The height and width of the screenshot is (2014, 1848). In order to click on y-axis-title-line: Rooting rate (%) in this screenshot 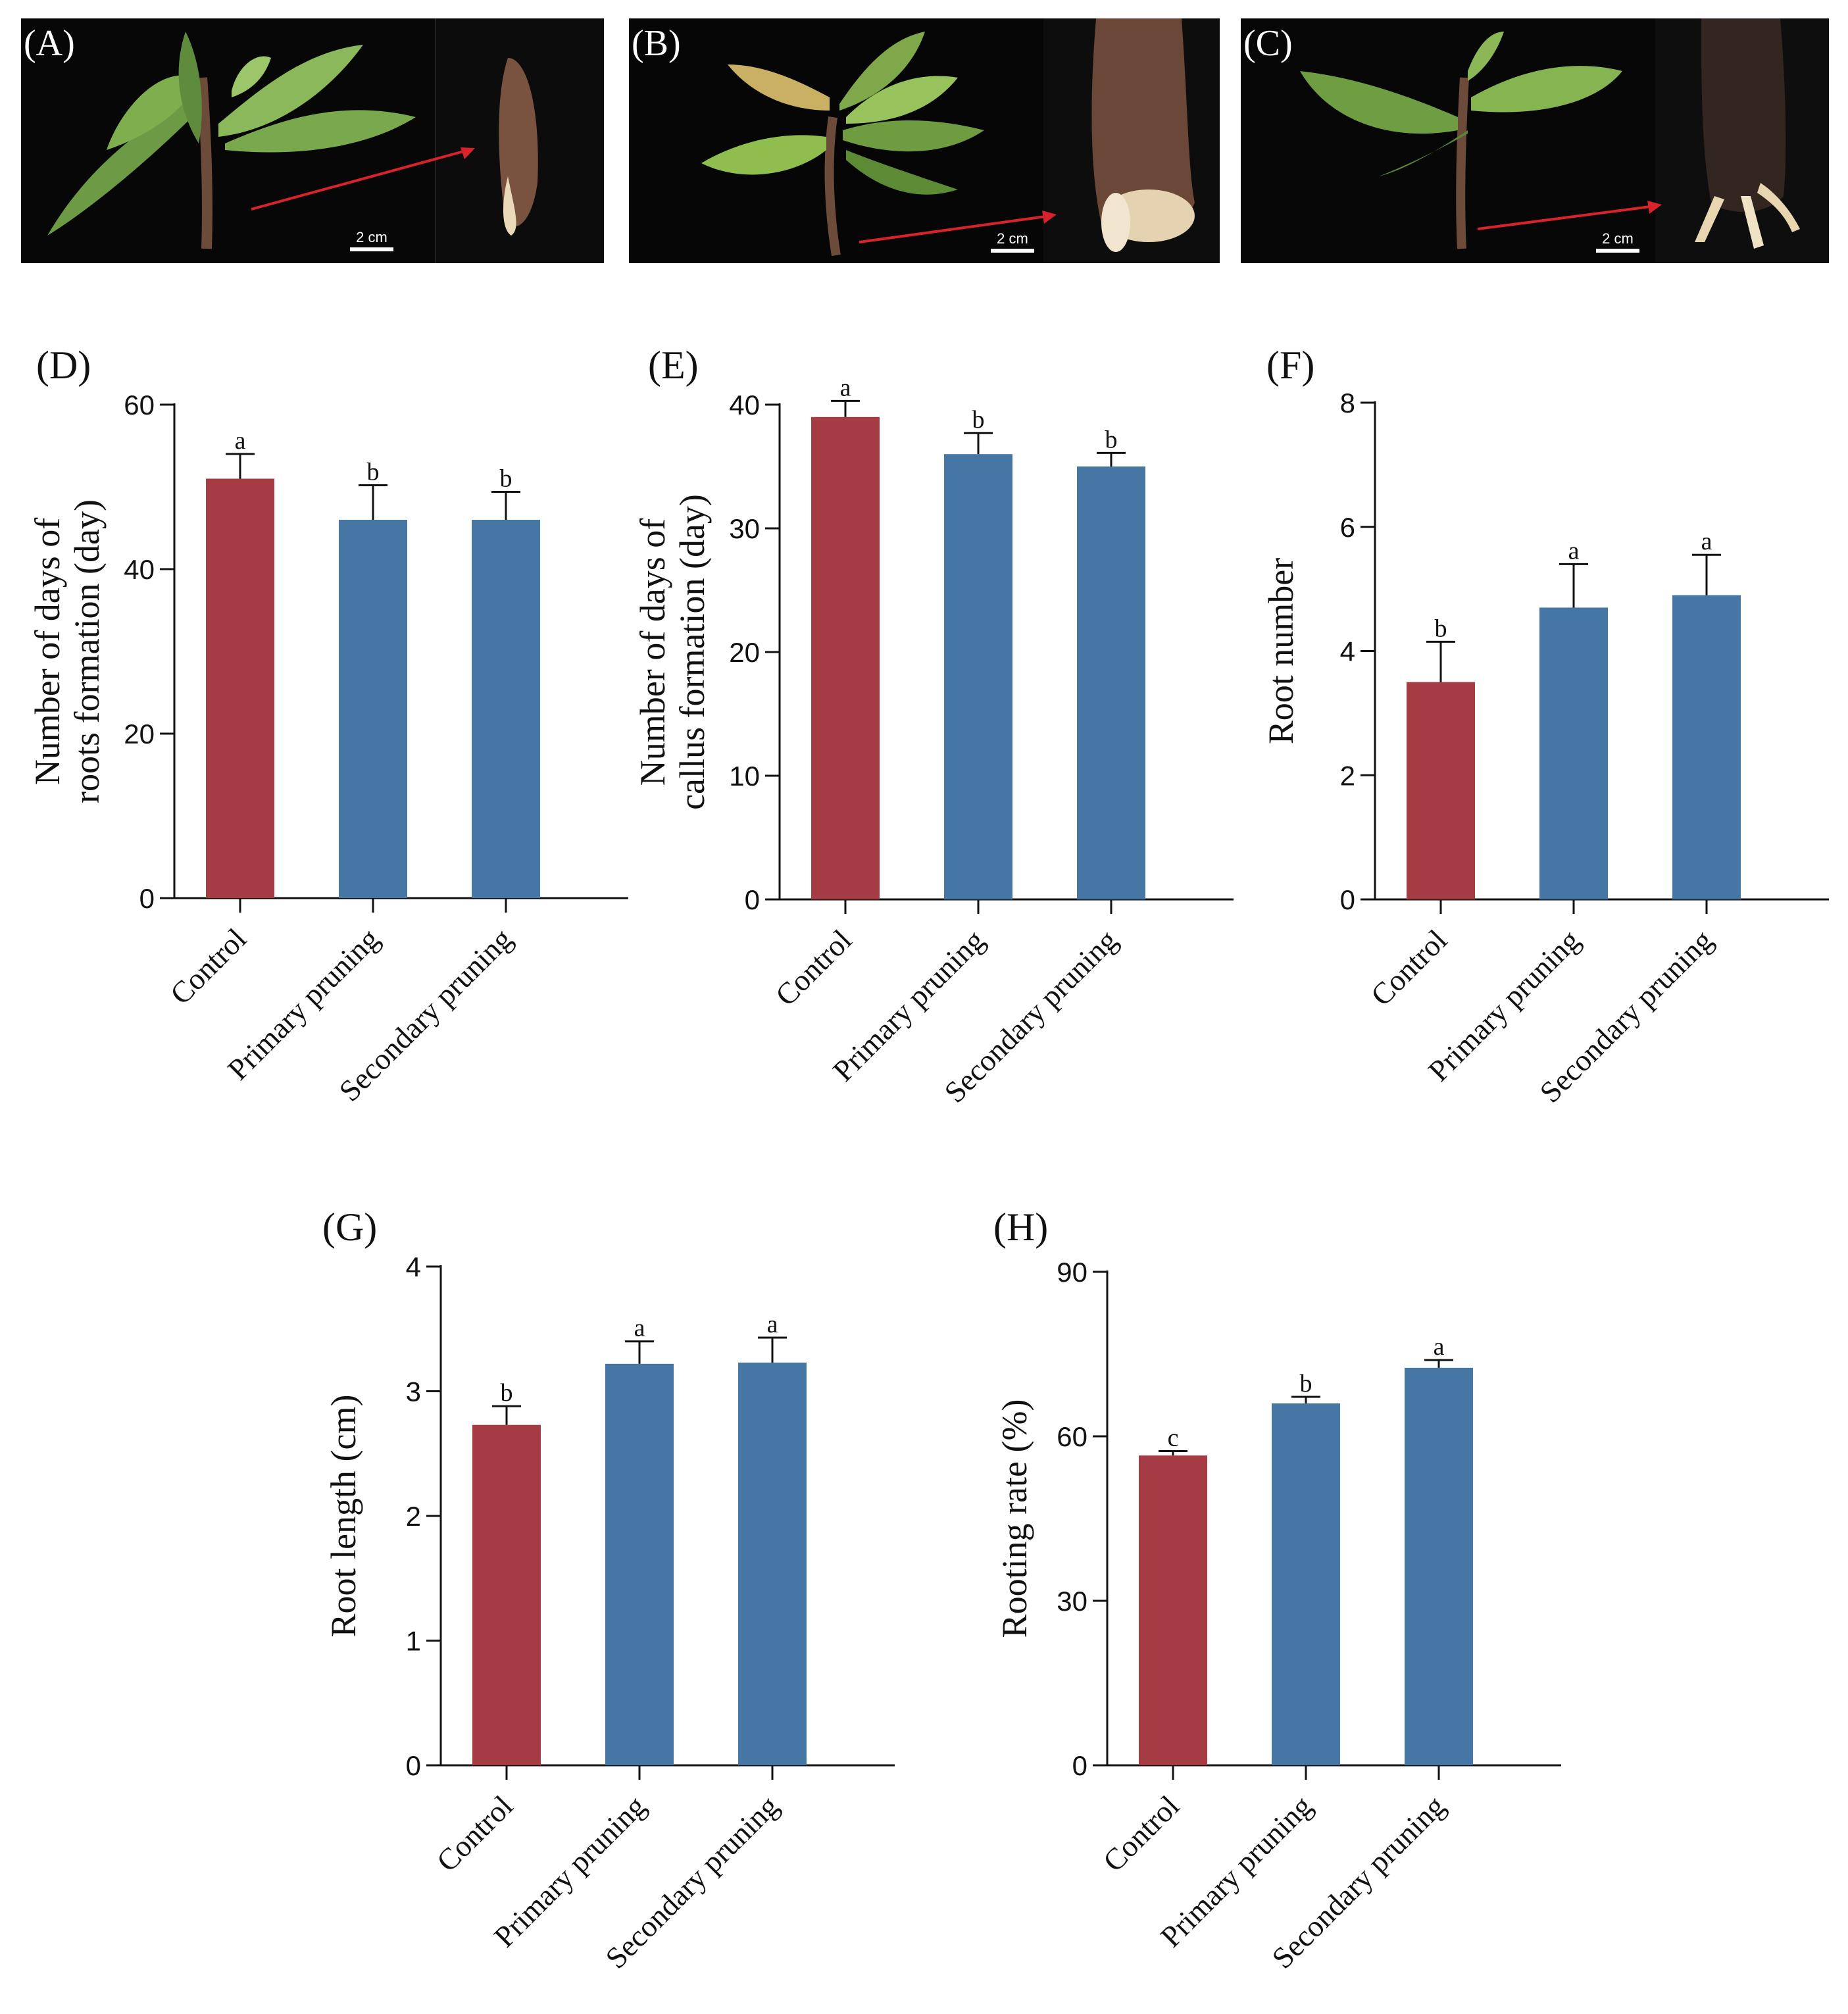, I will do `click(1015, 1518)`.